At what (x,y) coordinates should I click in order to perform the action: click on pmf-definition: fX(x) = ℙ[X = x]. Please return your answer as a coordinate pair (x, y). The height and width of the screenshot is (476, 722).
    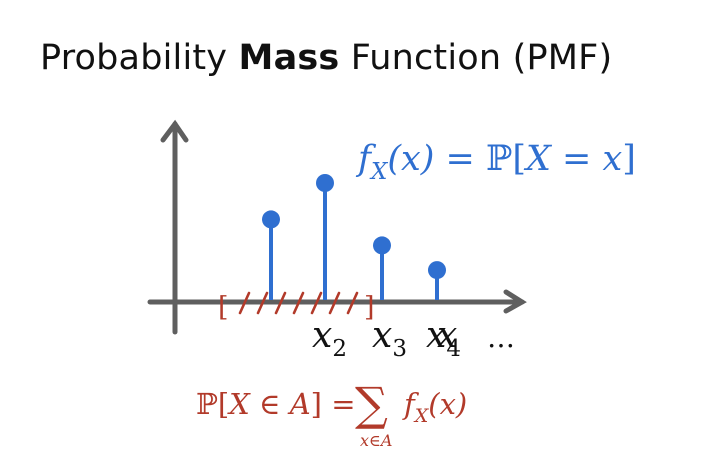
    Looking at the image, I should click on (495, 162).